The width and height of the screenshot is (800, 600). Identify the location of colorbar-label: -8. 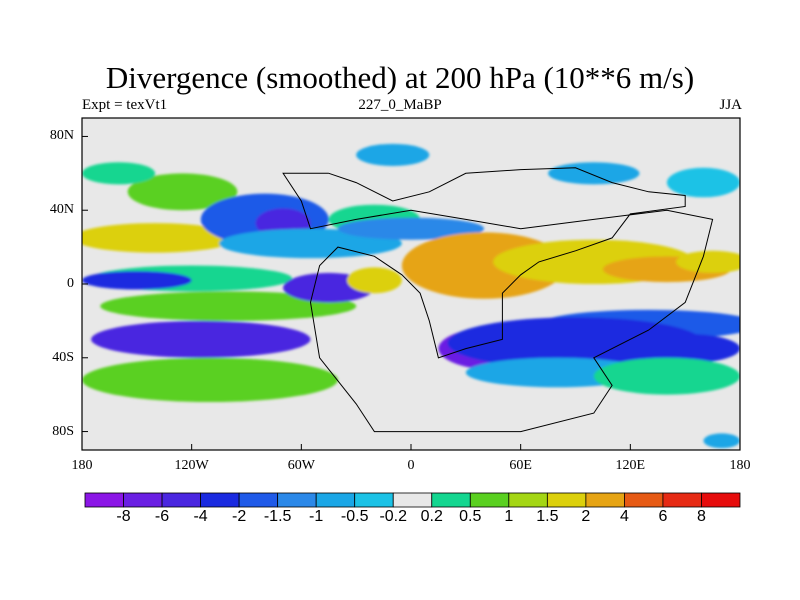
(123, 516).